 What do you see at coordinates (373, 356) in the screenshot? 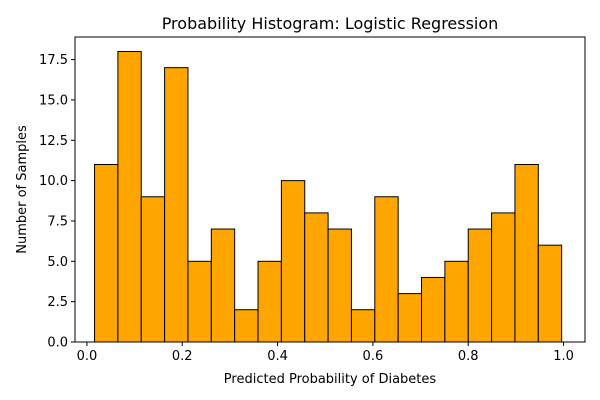
I see `x-tick-label: 0.6` at bounding box center [373, 356].